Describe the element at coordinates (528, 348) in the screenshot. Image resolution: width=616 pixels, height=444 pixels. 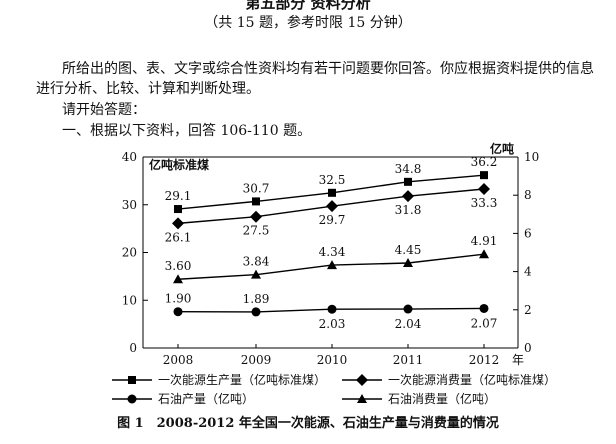
I see `right-axis-tick-label: 0` at that location.